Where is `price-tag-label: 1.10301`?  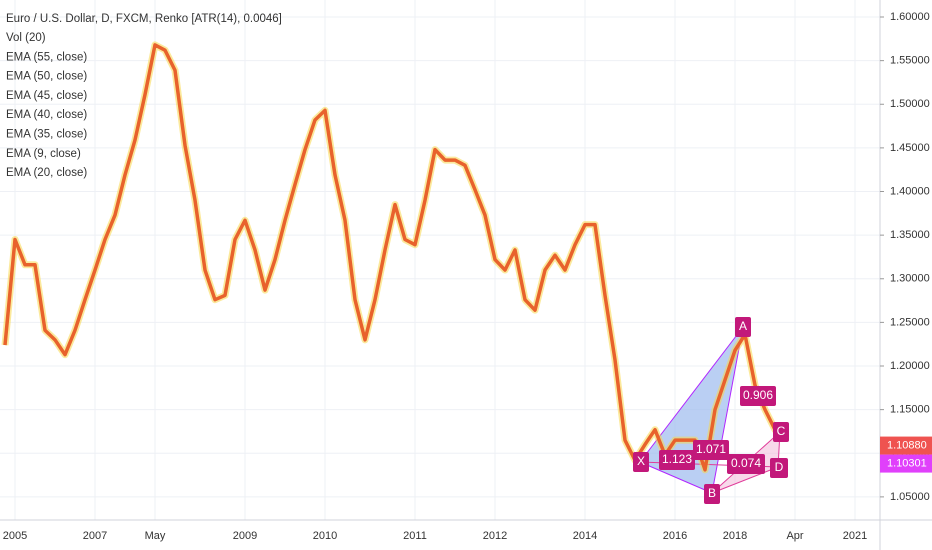
price-tag-label: 1.10301 is located at coordinates (907, 463).